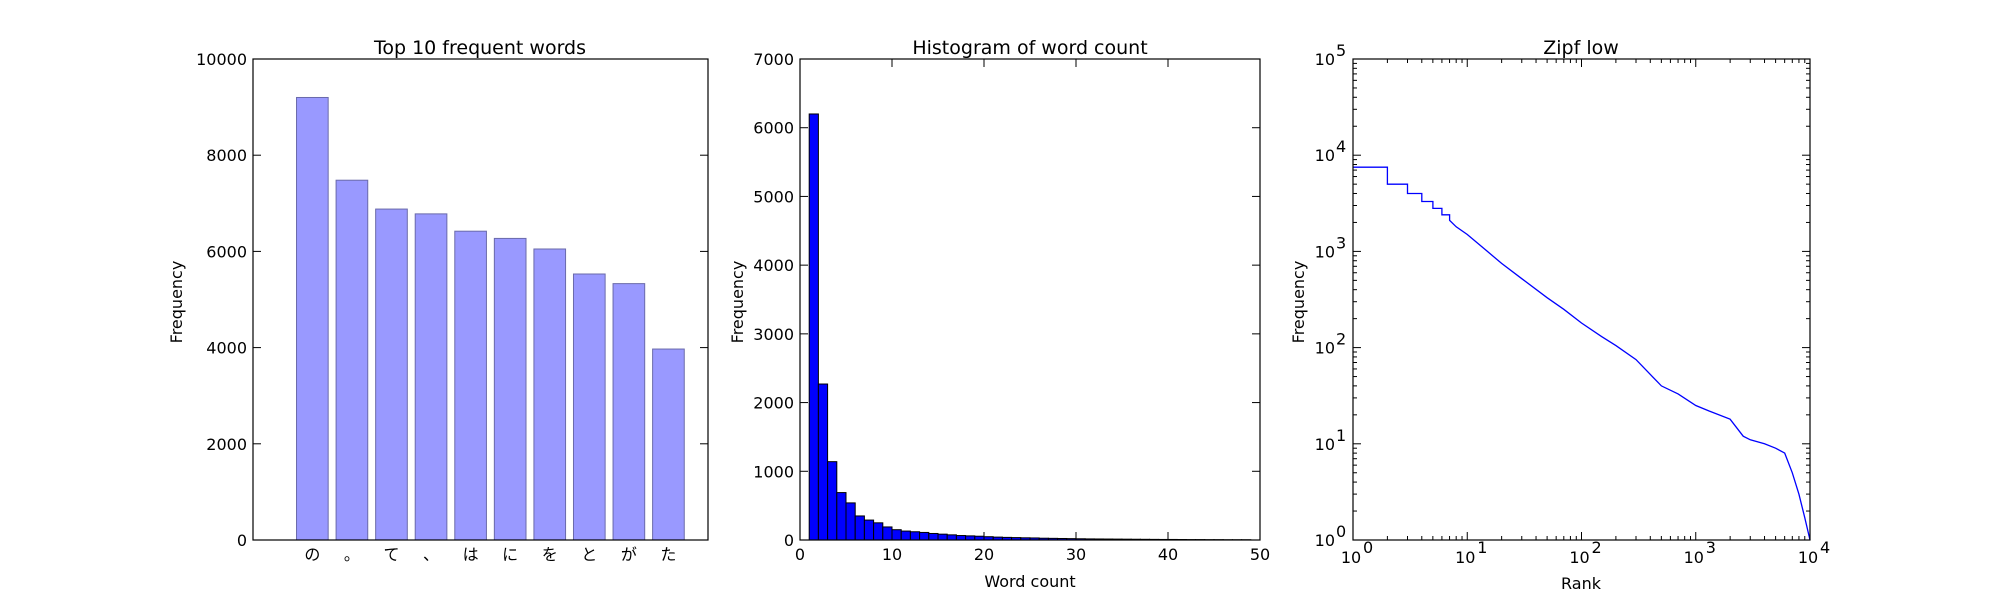  I want to click on y-tick-exponent: 0, so click(1341, 531).